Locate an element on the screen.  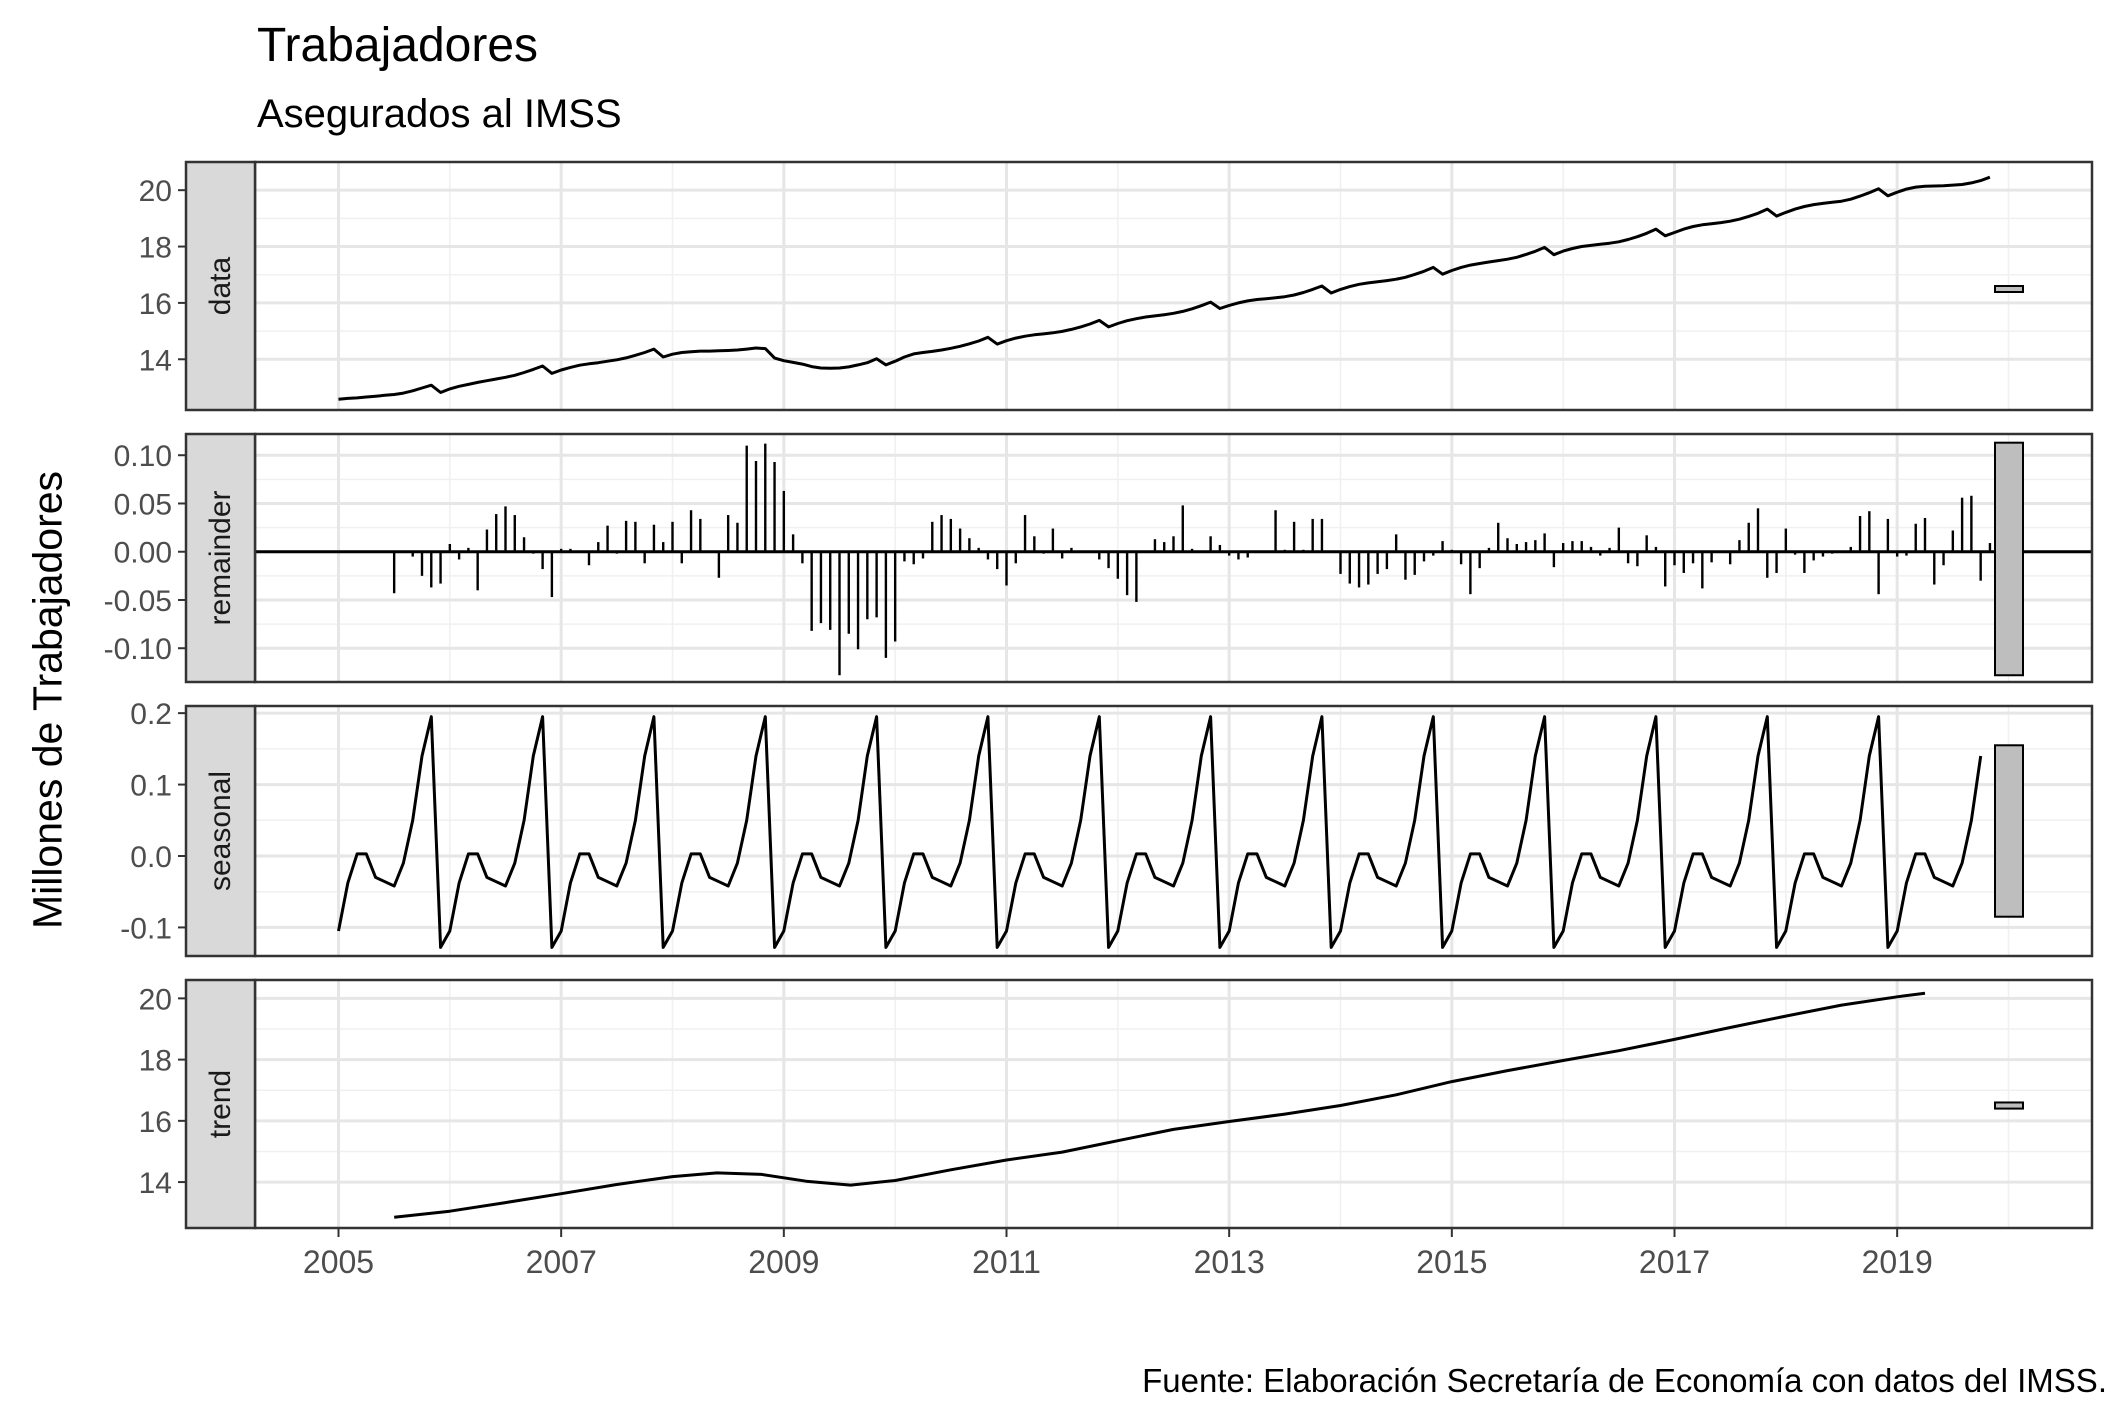
strip-label-seasonal: seasonal is located at coordinates (220, 831).